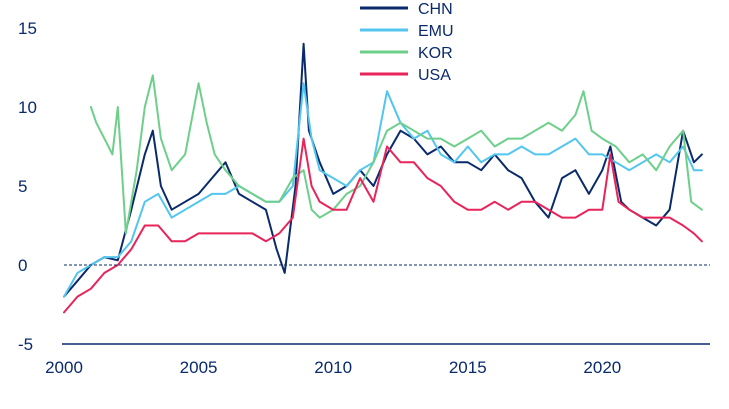 This screenshot has height=409, width=729. What do you see at coordinates (22, 186) in the screenshot?
I see `y-tick-label: 5` at bounding box center [22, 186].